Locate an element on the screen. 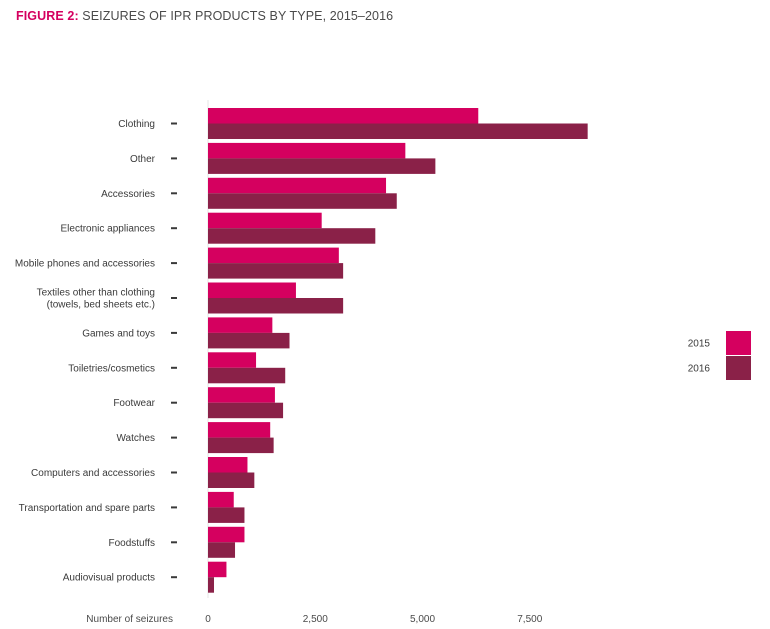 This screenshot has height=629, width=770. category-label-line: Toiletries/cosmetics is located at coordinates (111, 368).